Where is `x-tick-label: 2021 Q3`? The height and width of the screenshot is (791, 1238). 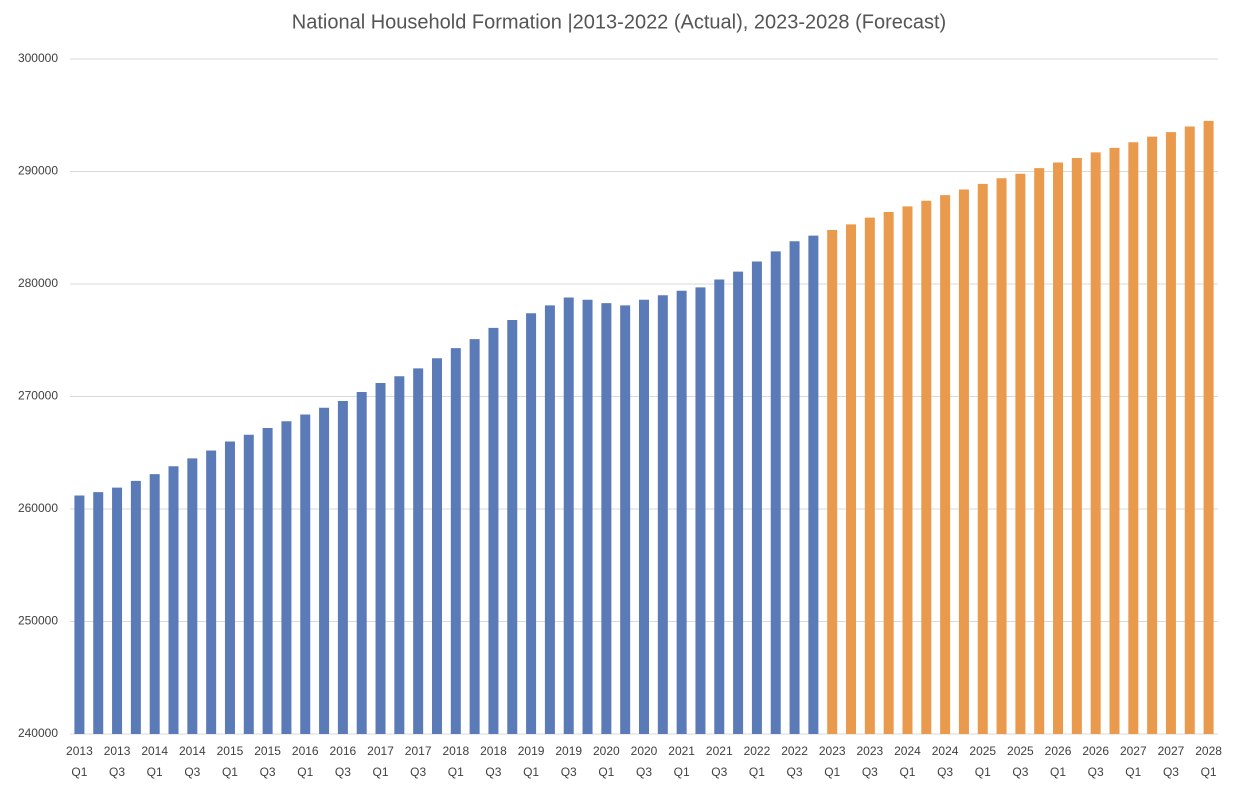 x-tick-label: 2021 Q3 is located at coordinates (719, 761).